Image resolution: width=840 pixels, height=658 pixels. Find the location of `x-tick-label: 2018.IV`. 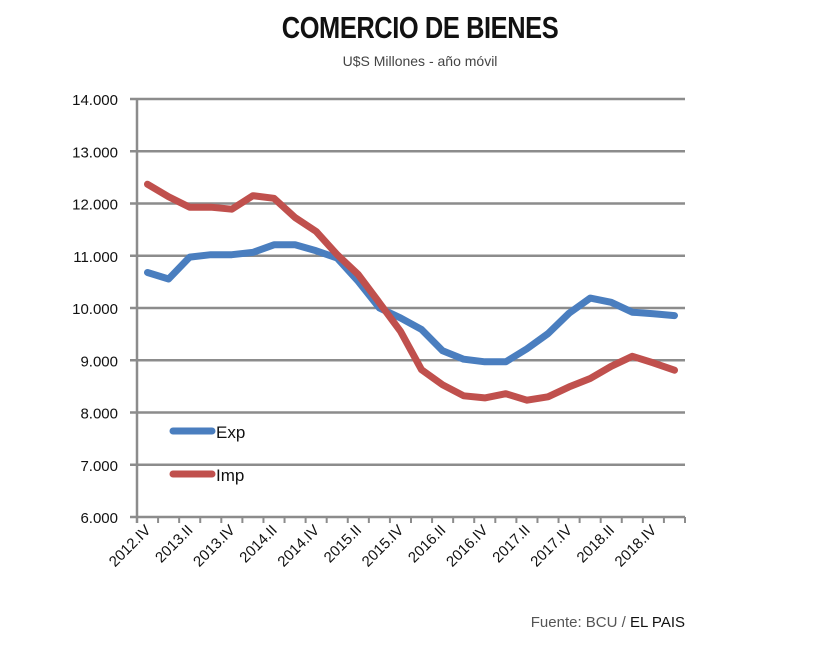

x-tick-label: 2018.IV is located at coordinates (636, 546).